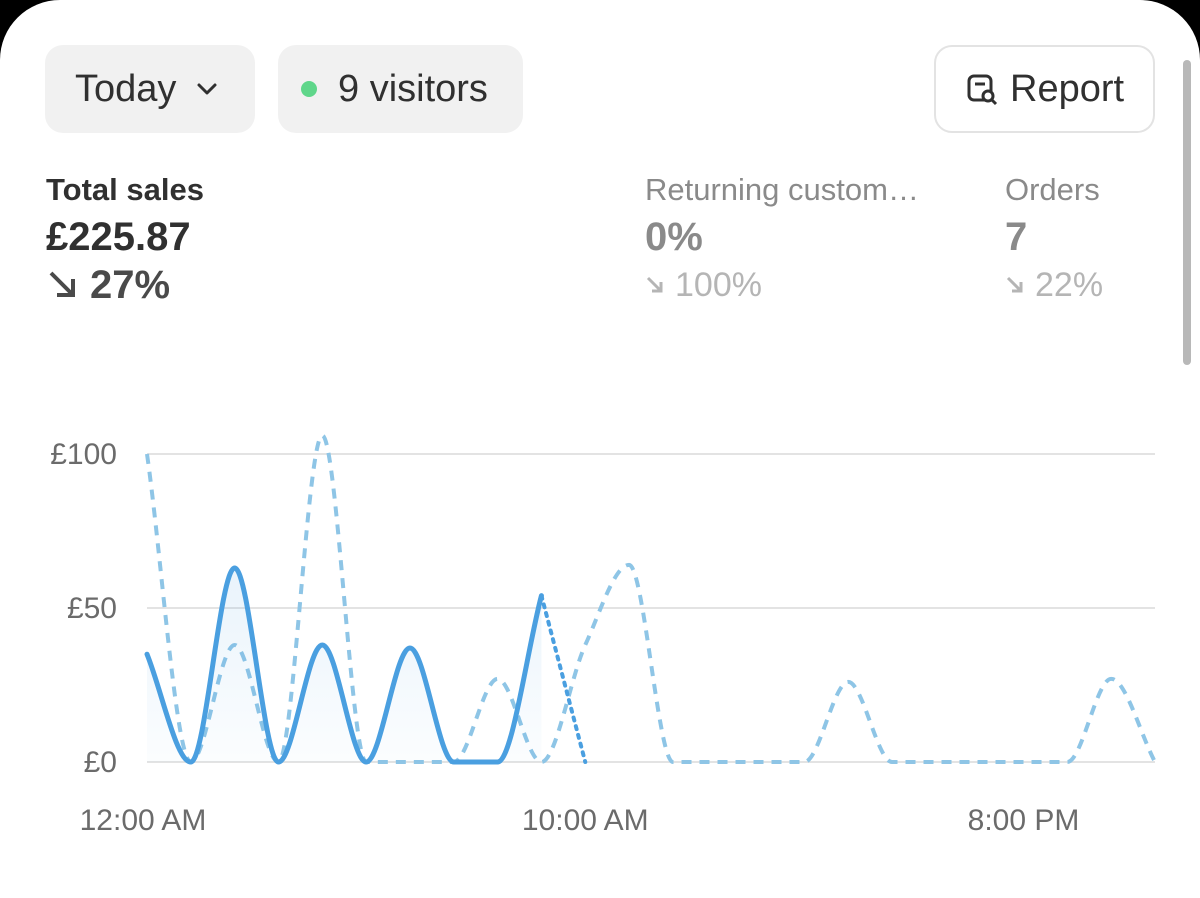 This screenshot has width=1200, height=898. Describe the element at coordinates (100, 762) in the screenshot. I see `y-tick-label: £0` at that location.